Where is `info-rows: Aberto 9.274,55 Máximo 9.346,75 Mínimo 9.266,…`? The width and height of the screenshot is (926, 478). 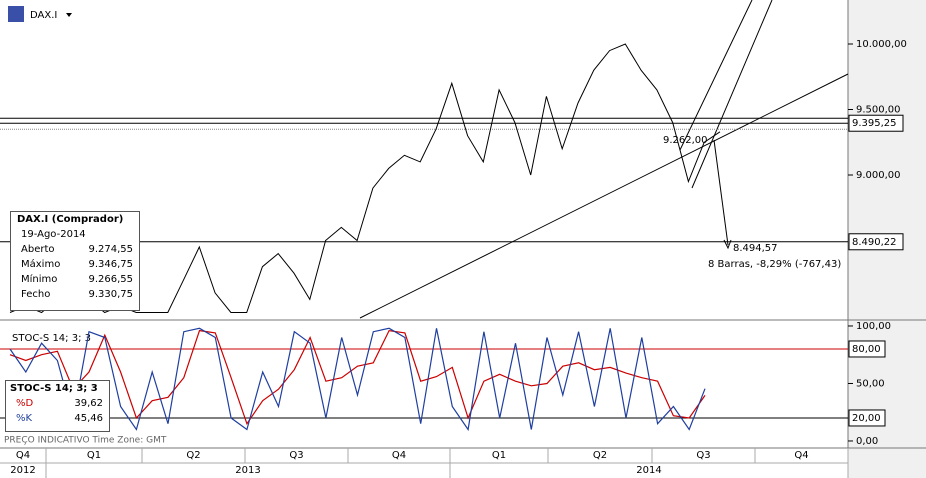 info-rows: Aberto 9.274,55 Máximo 9.346,75 Mínimo 9.266,… is located at coordinates (75, 272).